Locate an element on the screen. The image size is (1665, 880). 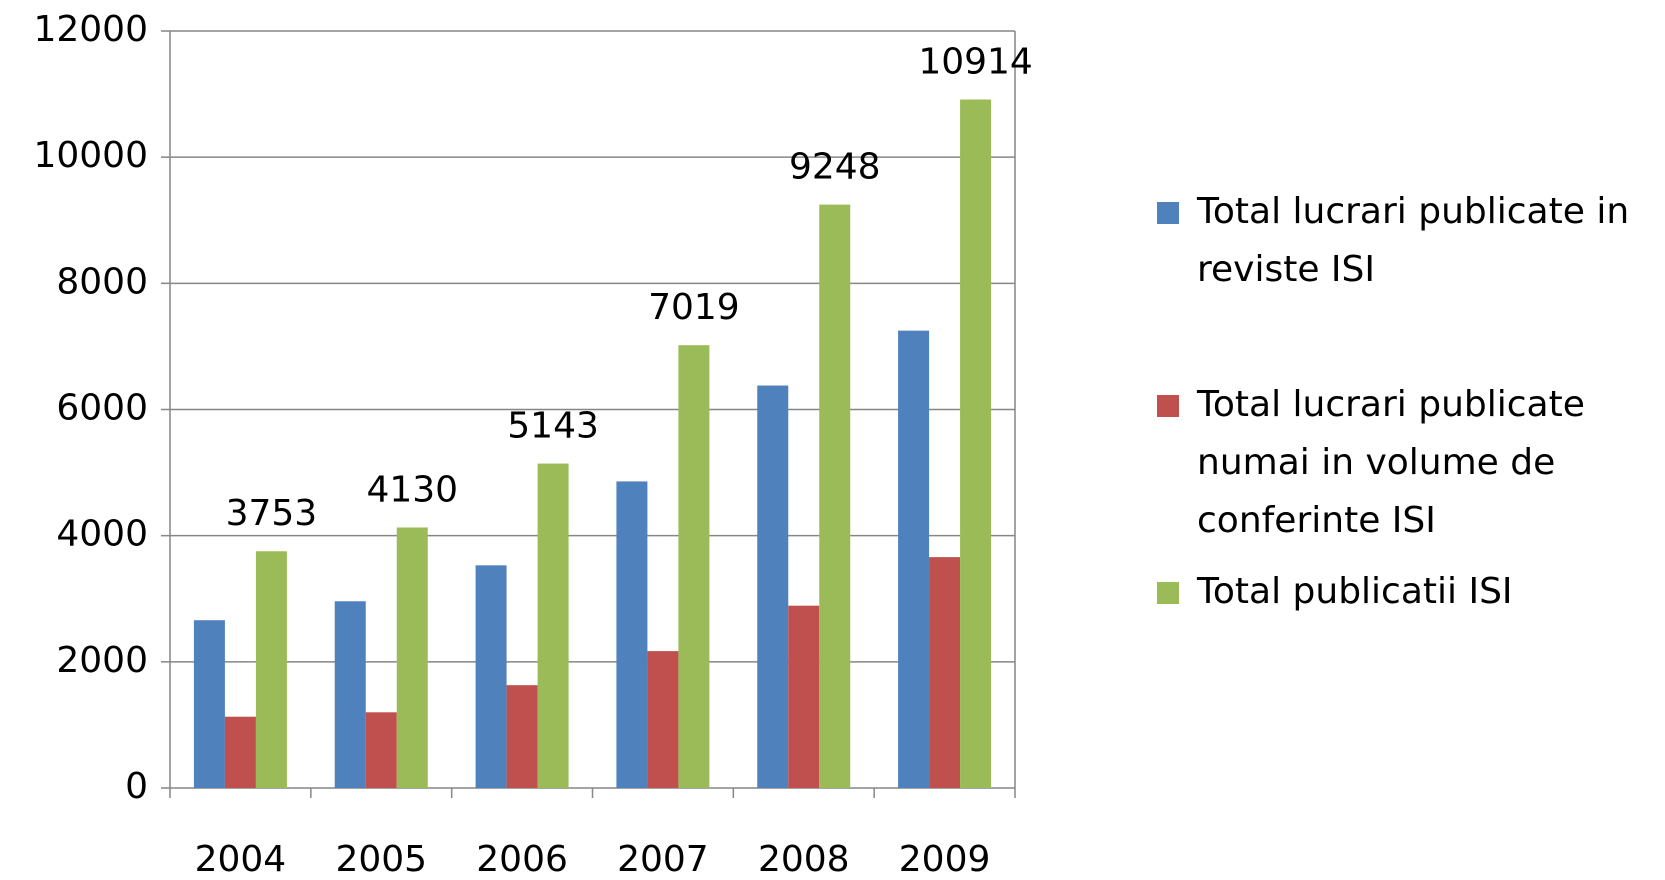
legend-entry: Total publicatii ISI is located at coordinates (1407, 592).